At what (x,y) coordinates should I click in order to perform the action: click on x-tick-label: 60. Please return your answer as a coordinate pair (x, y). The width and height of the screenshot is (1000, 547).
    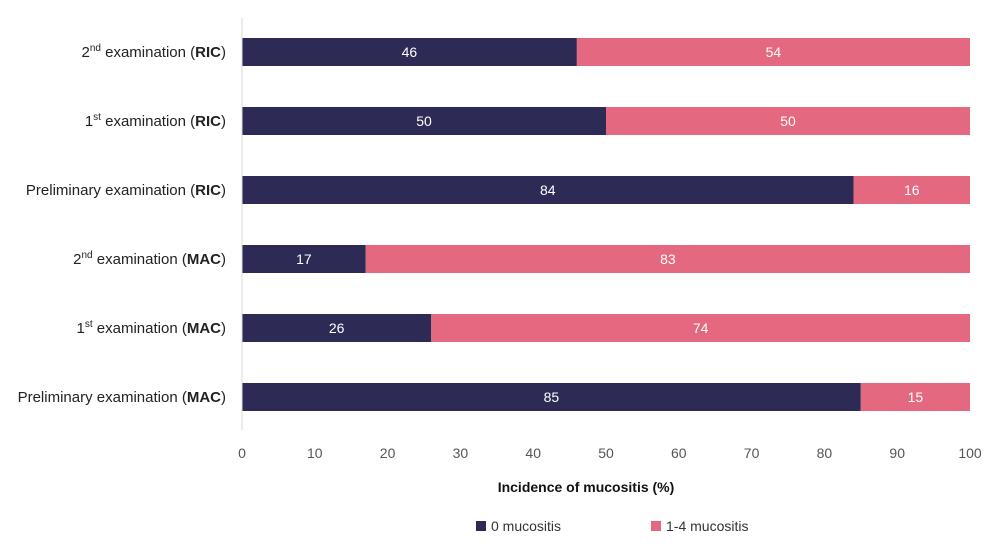
    Looking at the image, I should click on (679, 453).